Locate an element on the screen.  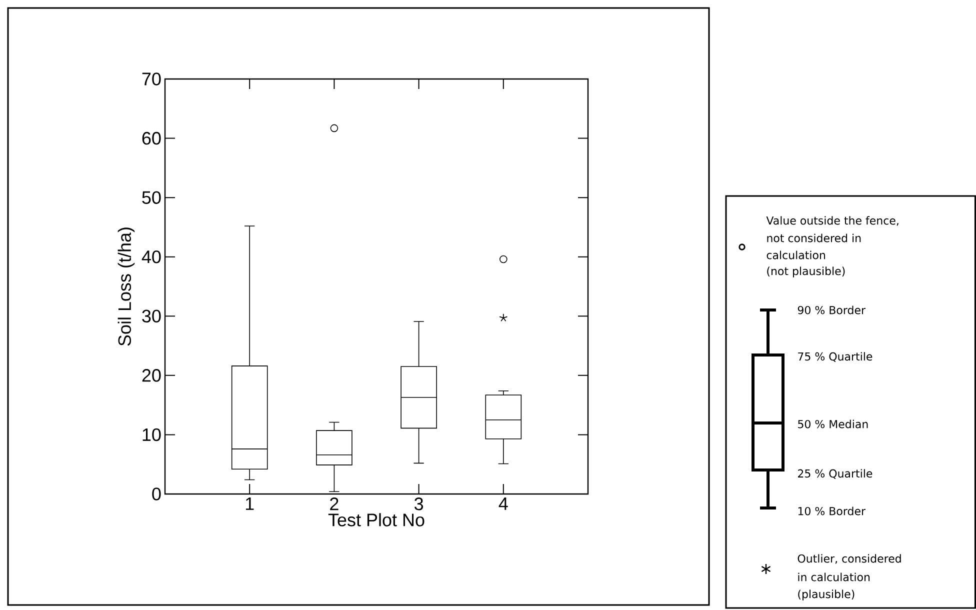
text: 90 % Border is located at coordinates (832, 310).